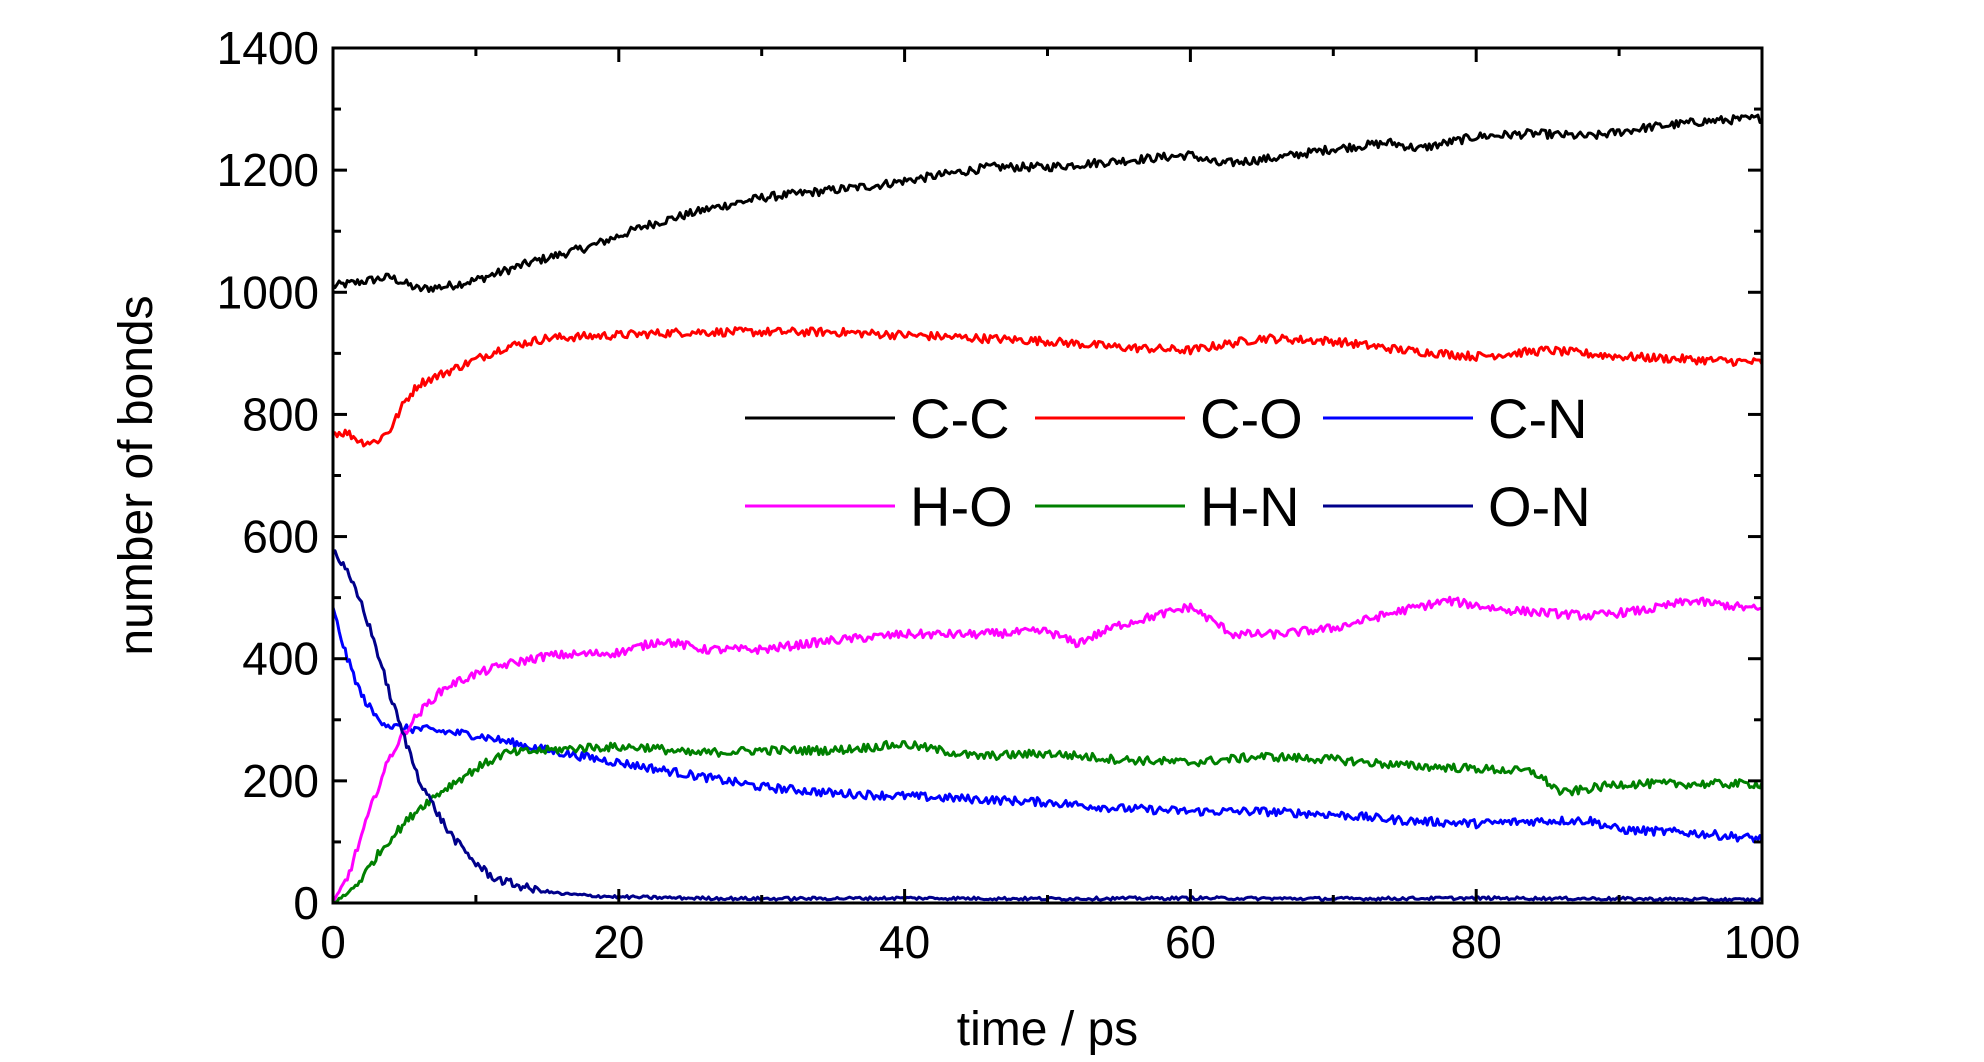  Describe the element at coordinates (1048, 822) in the screenshot. I see `series-line-h-n` at that location.